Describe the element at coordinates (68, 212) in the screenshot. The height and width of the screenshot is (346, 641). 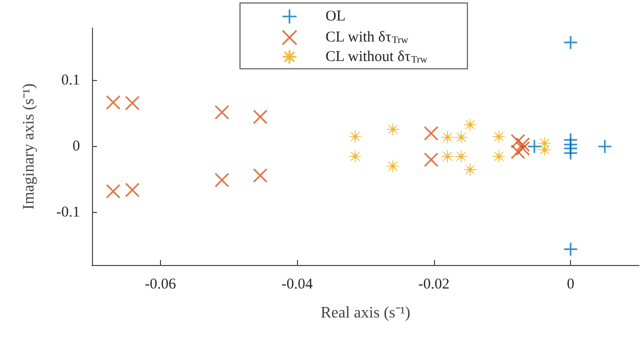
I see `y-tick-label: -0.1` at that location.